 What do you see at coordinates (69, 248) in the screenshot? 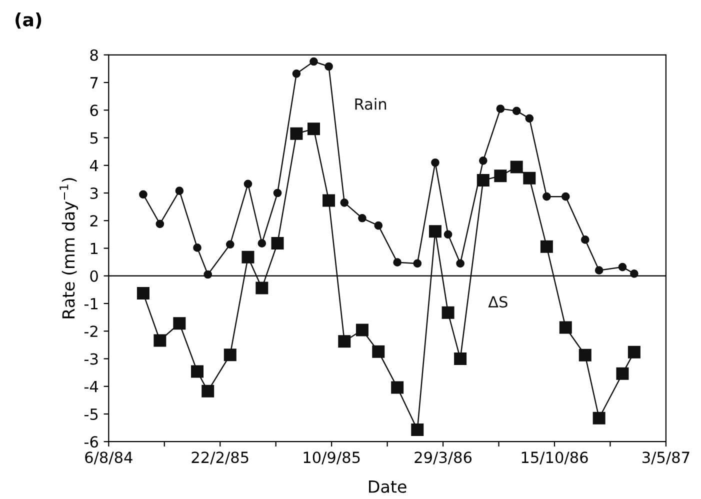
I see `y-axis-title: Rate (mm day$^{−1}$)` at bounding box center [69, 248].